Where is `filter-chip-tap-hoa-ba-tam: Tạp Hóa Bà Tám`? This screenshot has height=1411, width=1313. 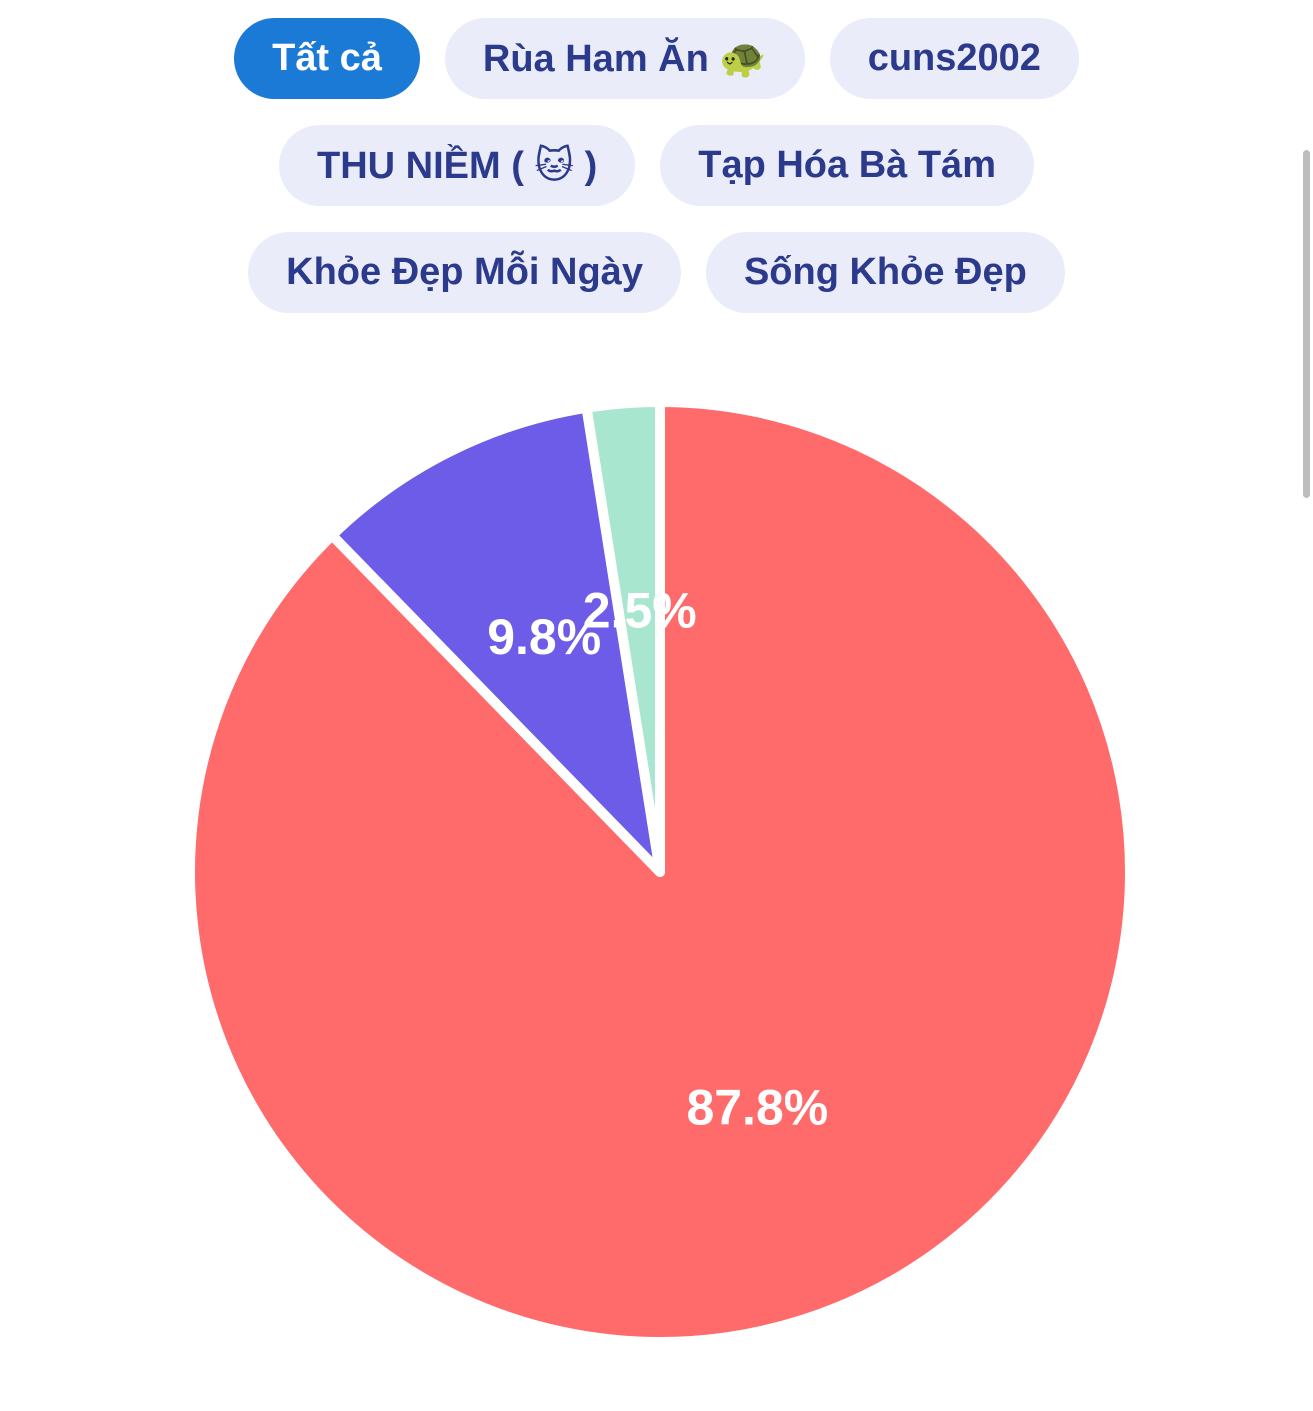
filter-chip-tap-hoa-ba-tam: Tạp Hóa Bà Tám is located at coordinates (847, 165).